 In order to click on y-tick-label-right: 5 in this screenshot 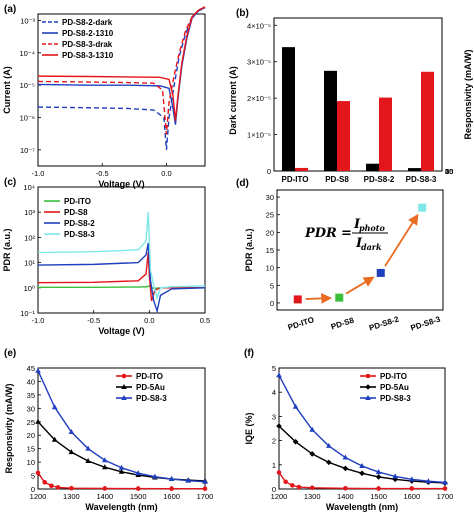, I will do `click(447, 171)`.